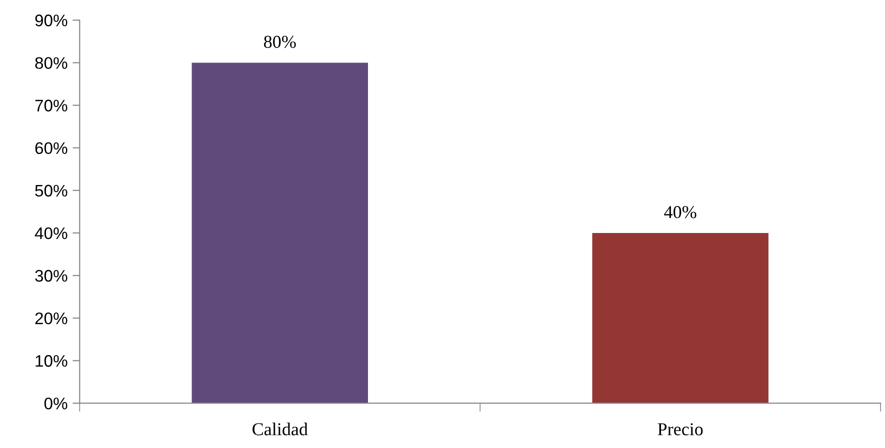  What do you see at coordinates (280, 42) in the screenshot?
I see `data-label: 80%` at bounding box center [280, 42].